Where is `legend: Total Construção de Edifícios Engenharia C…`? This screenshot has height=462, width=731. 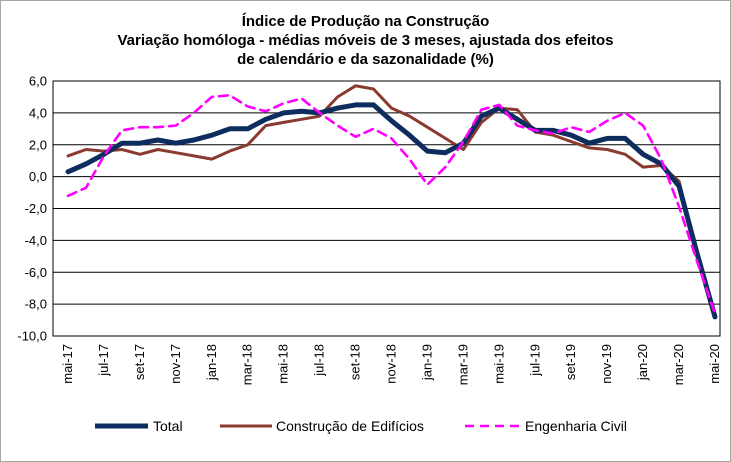
legend: Total Construção de Edifícios Engenharia C… is located at coordinates (361, 426).